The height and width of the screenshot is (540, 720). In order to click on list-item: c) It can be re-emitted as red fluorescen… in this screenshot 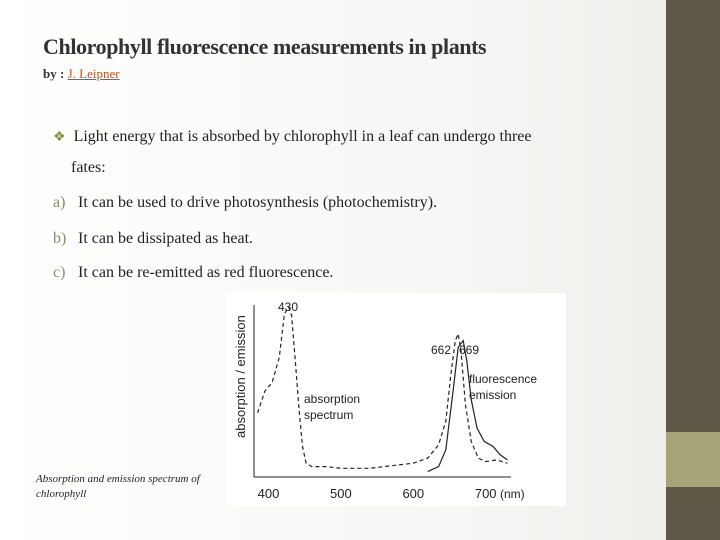, I will do `click(193, 273)`.